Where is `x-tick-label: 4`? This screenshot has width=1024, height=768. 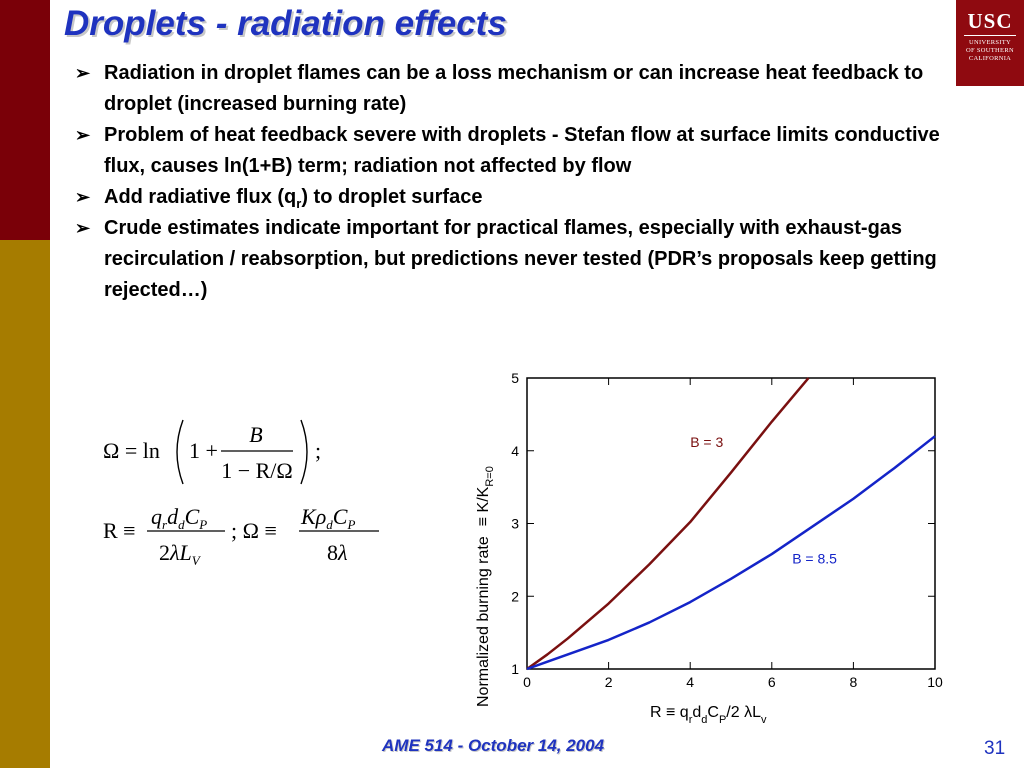
x-tick-label: 4 is located at coordinates (690, 682).